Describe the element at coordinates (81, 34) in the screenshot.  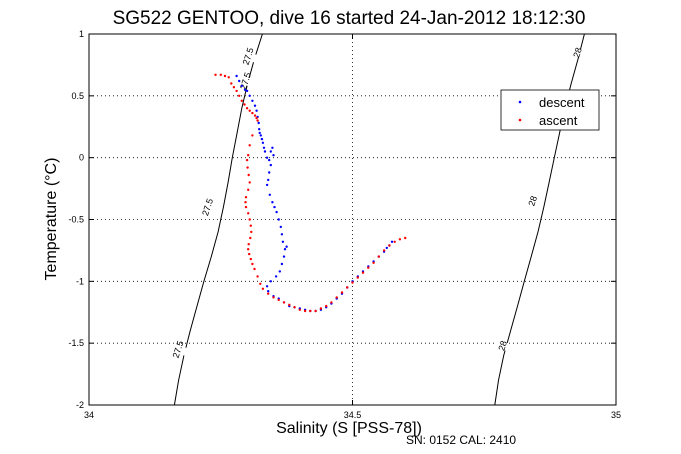
I see `y-tick-label: 1` at that location.